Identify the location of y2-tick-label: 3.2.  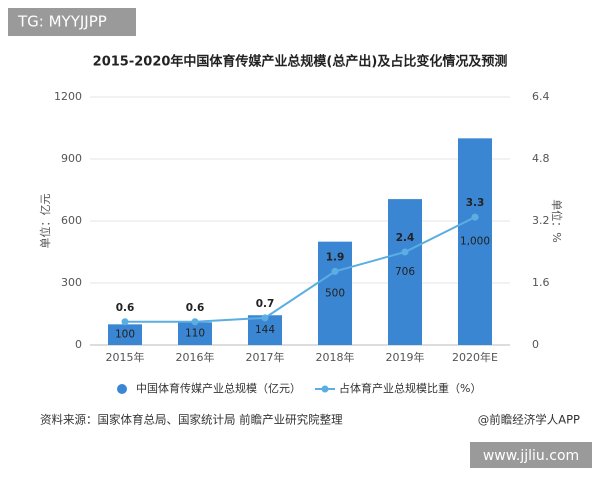
(541, 220).